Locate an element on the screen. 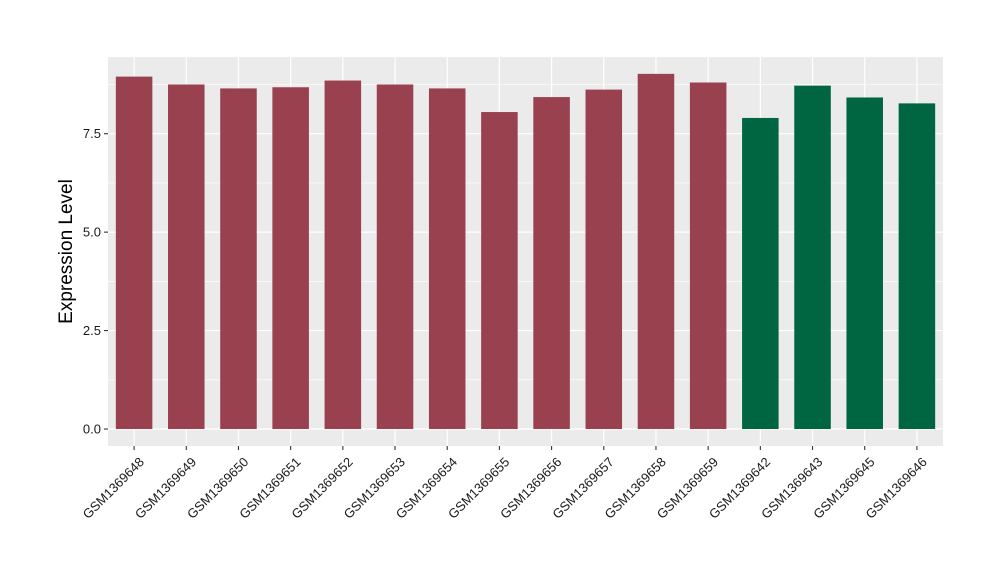  y-tick-label: 2.5 is located at coordinates (92, 330).